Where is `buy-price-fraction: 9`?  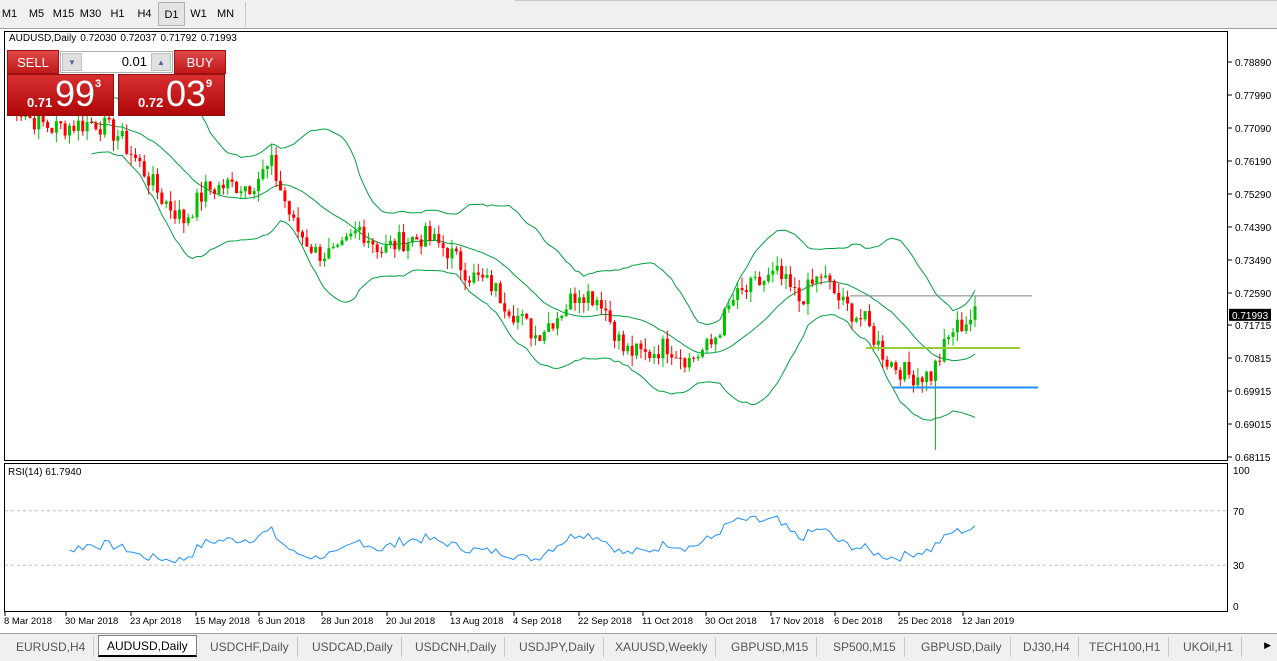
buy-price-fraction: 9 is located at coordinates (209, 84).